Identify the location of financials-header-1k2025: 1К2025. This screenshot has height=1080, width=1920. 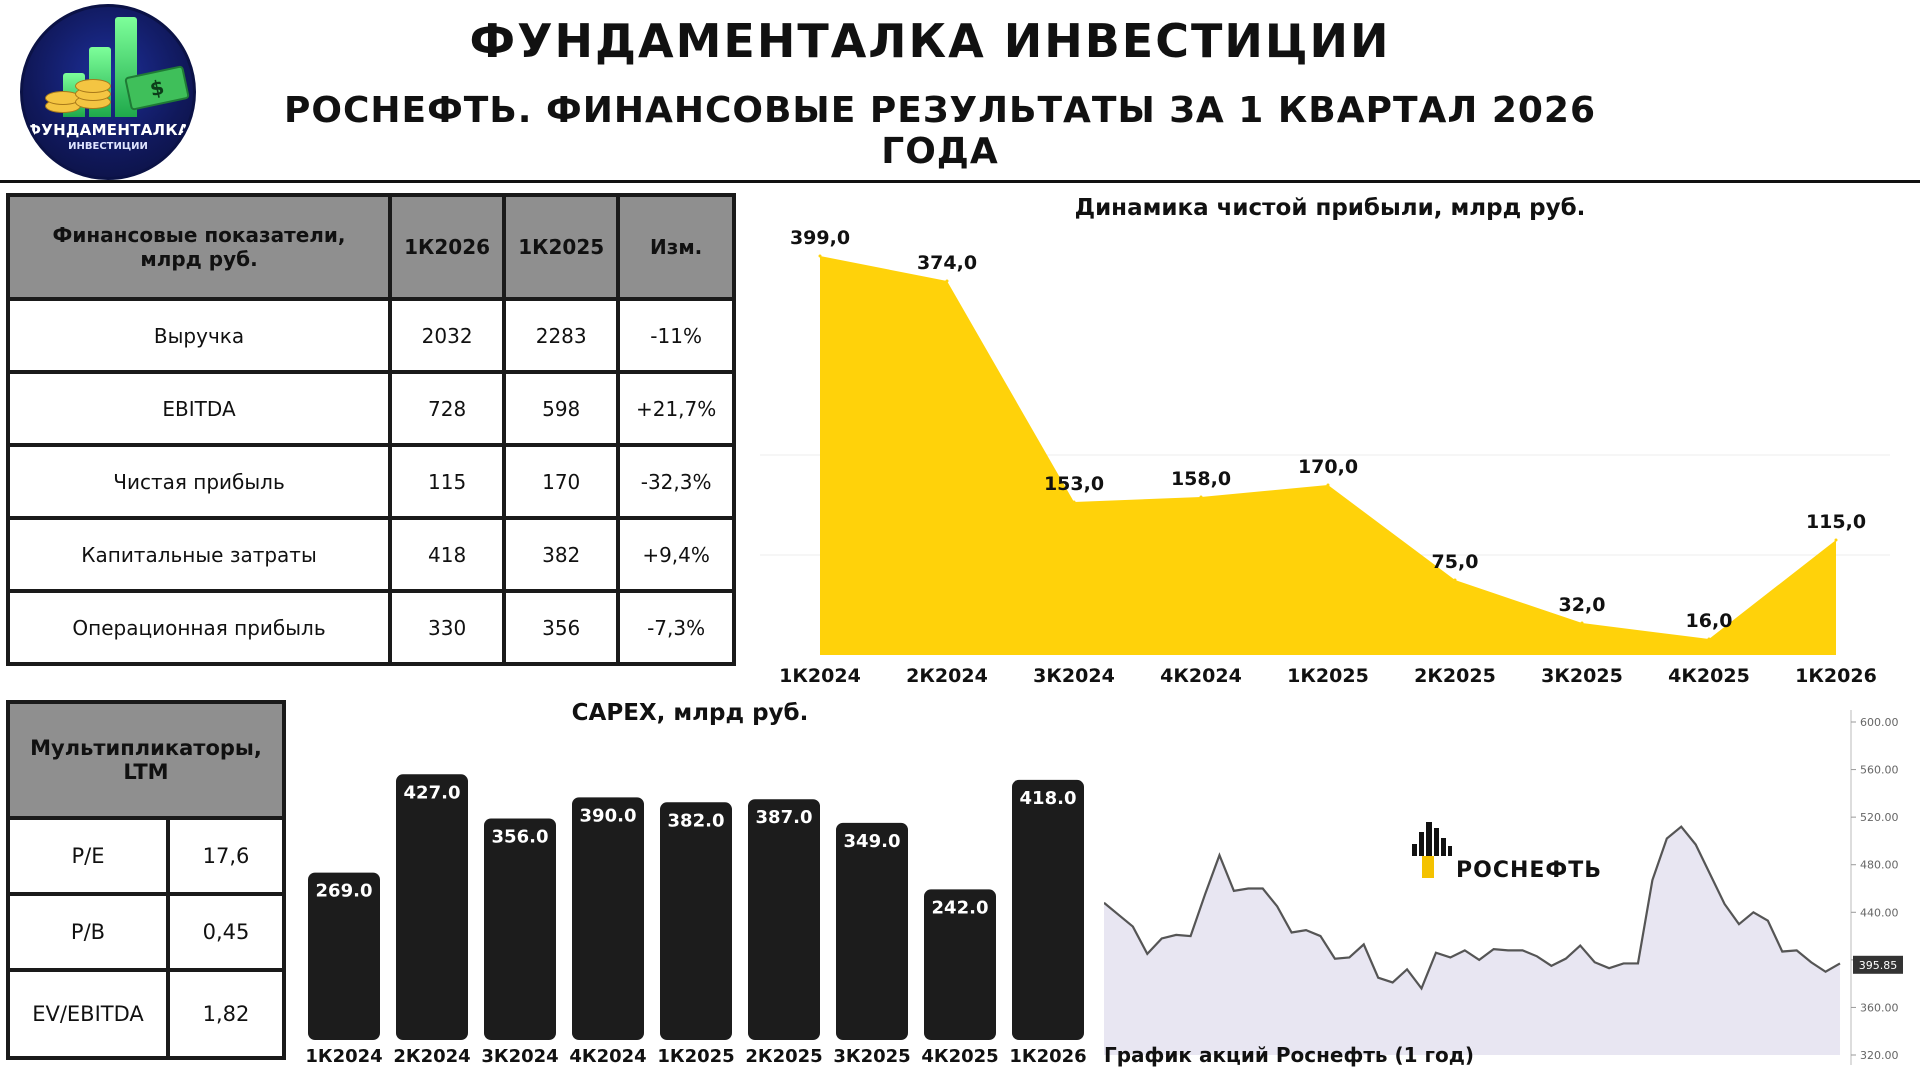
(561, 247).